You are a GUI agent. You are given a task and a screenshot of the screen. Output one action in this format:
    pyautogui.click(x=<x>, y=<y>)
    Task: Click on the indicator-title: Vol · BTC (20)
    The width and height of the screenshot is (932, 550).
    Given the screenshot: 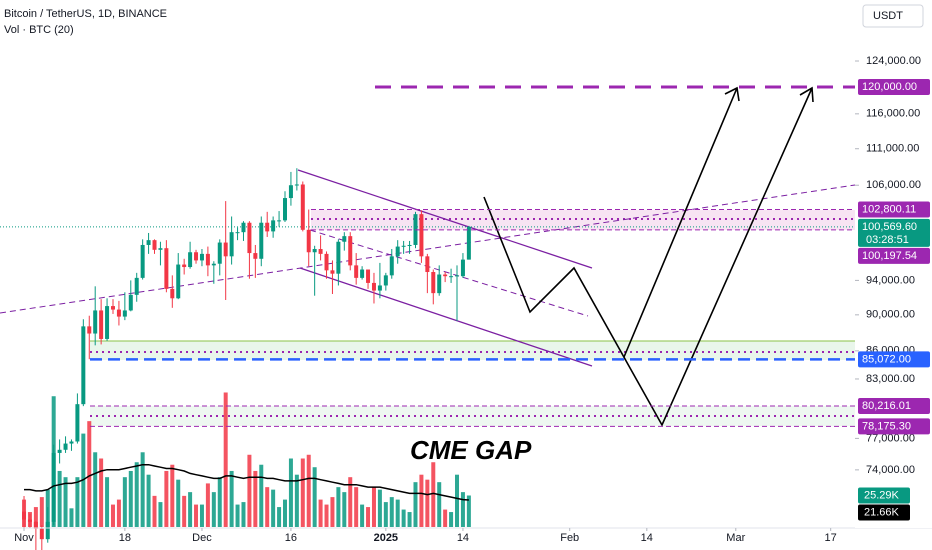 What is the action you would take?
    pyautogui.click(x=39, y=30)
    